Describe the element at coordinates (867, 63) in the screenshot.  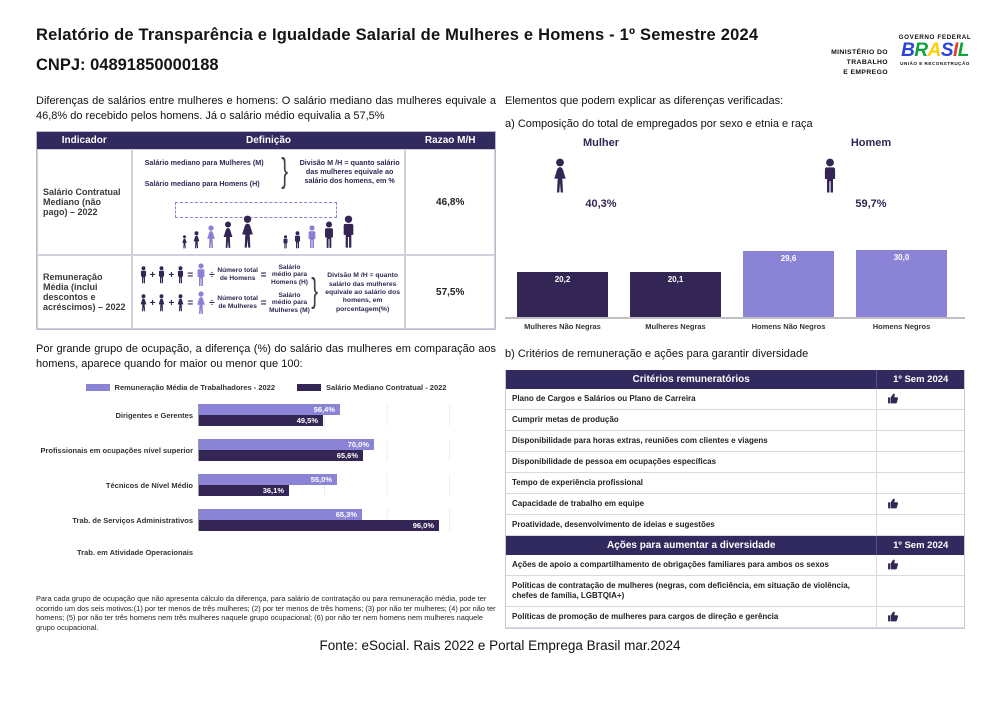
I see `ministry-line-2: TRABALHO` at that location.